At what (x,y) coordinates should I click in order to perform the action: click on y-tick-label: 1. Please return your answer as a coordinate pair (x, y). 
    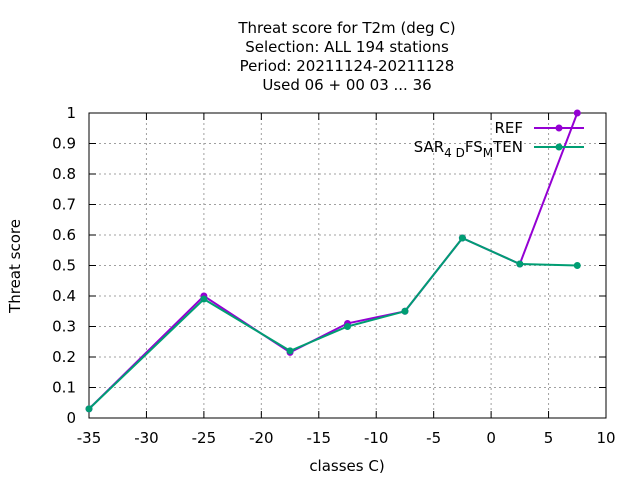
    Looking at the image, I should click on (71, 113).